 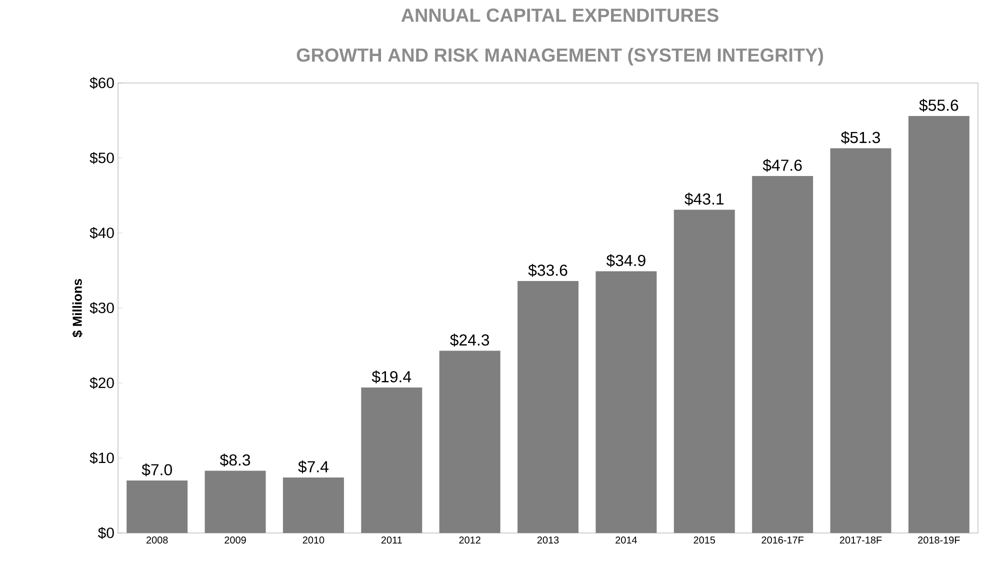 What do you see at coordinates (77, 308) in the screenshot?
I see `y-axis-title: $ Millions` at bounding box center [77, 308].